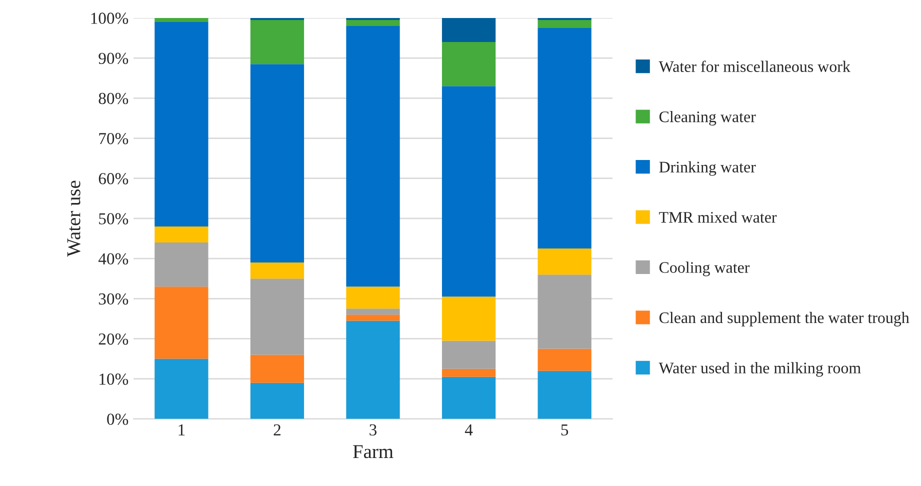 The width and height of the screenshot is (921, 486). What do you see at coordinates (113, 58) in the screenshot?
I see `y-tick-label: 90%` at bounding box center [113, 58].